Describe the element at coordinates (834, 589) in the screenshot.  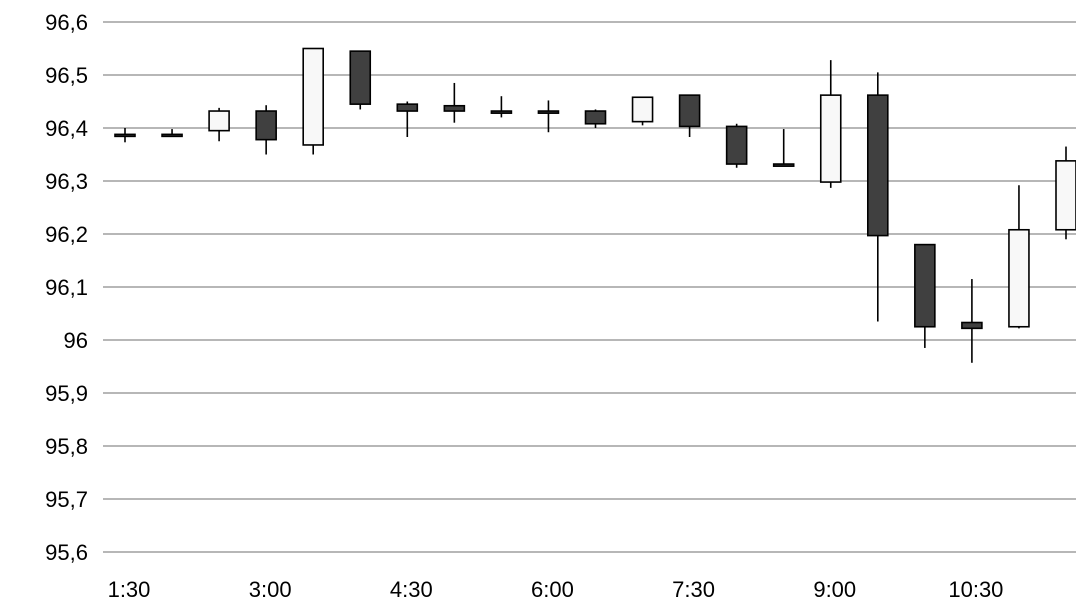
I see `x-tick-label: 9:00` at that location.